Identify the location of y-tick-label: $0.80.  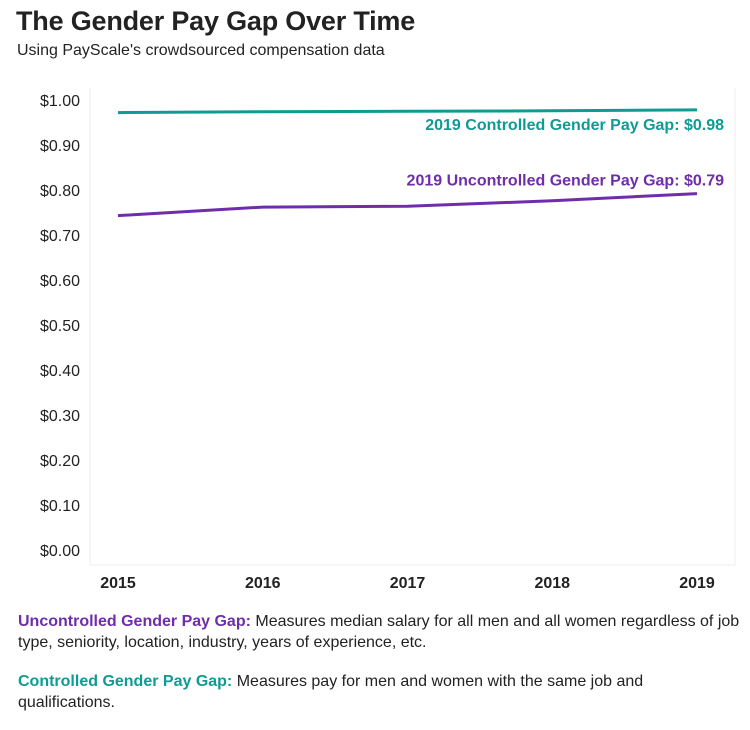
(60, 191).